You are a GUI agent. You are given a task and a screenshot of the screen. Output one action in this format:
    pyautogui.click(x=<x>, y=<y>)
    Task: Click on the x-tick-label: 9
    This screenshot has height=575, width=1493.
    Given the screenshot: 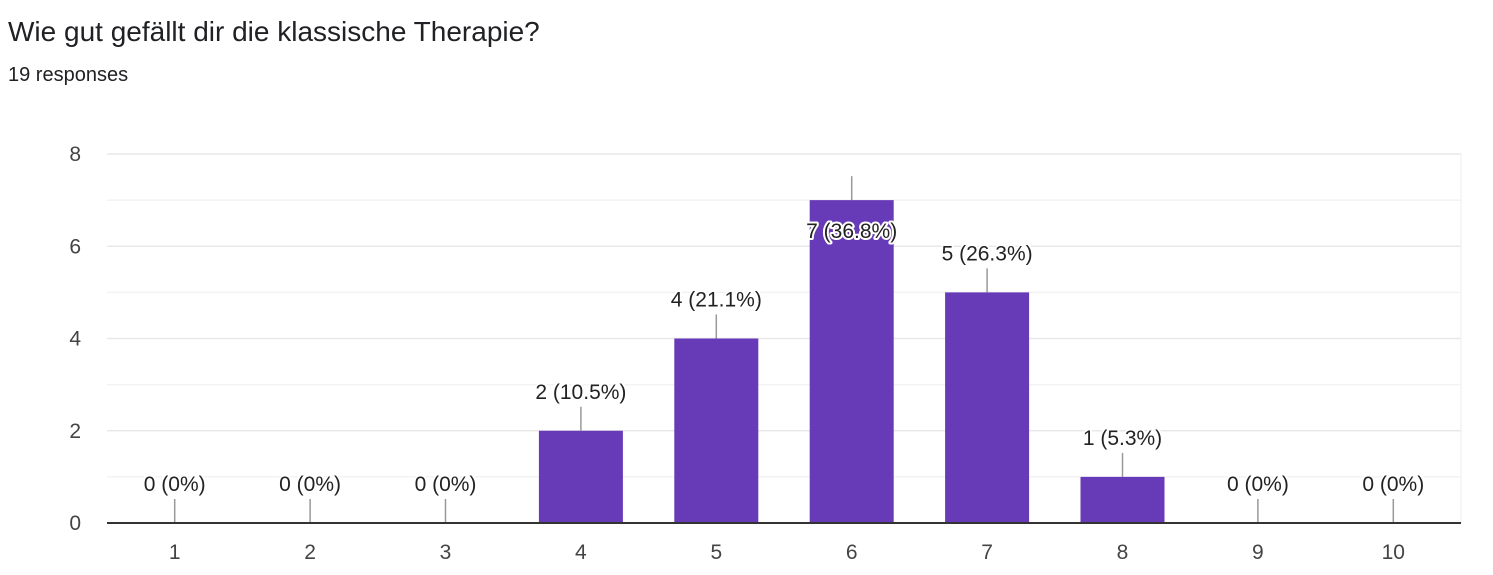 What is the action you would take?
    pyautogui.click(x=1258, y=552)
    